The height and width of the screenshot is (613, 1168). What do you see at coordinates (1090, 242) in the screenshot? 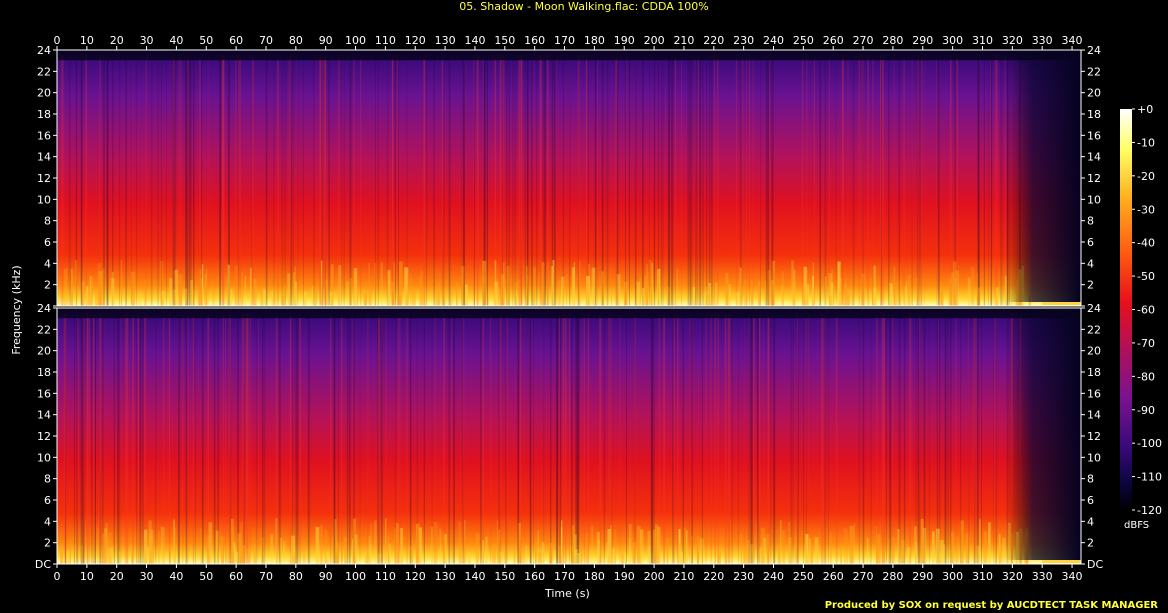
I see `y-tick-label-right: 6` at bounding box center [1090, 242].